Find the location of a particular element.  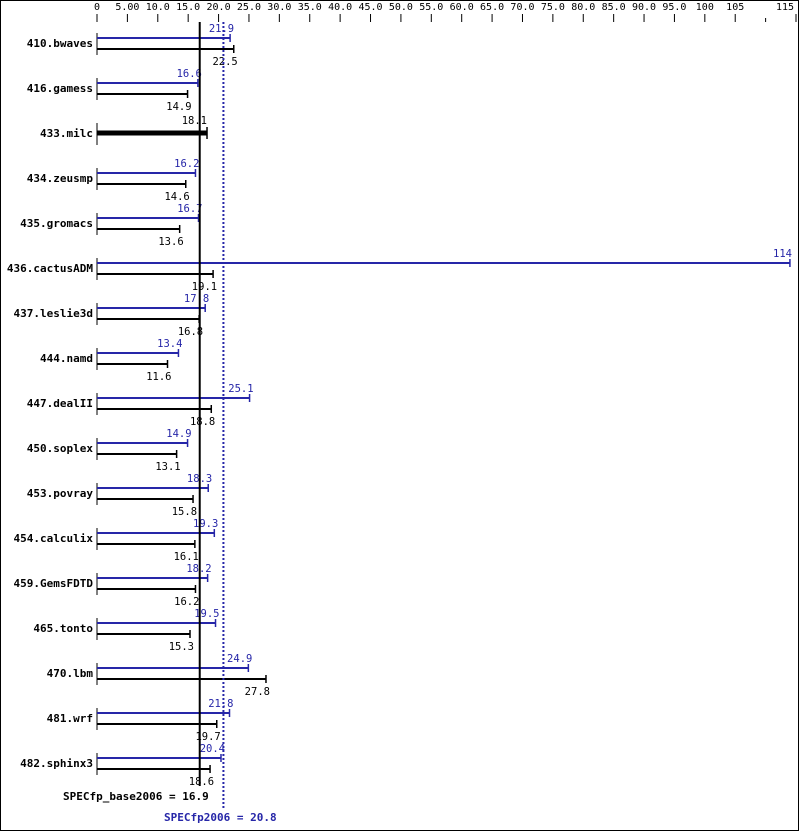

benchmark-row: 435.gromacs 16.7 13.6 is located at coordinates (111, 225).